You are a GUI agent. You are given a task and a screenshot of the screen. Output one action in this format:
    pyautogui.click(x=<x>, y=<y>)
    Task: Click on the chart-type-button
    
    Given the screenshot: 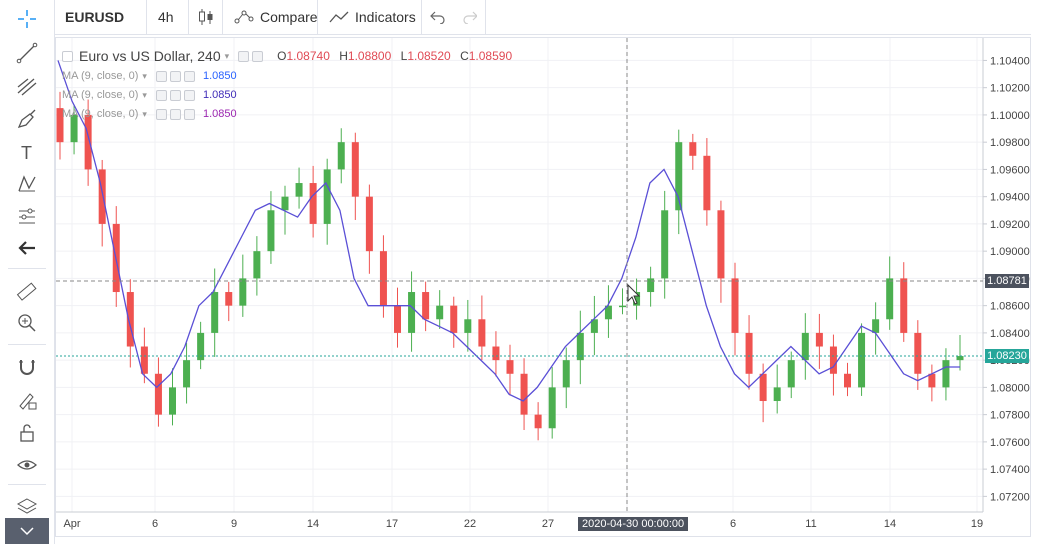 What is the action you would take?
    pyautogui.click(x=206, y=17)
    